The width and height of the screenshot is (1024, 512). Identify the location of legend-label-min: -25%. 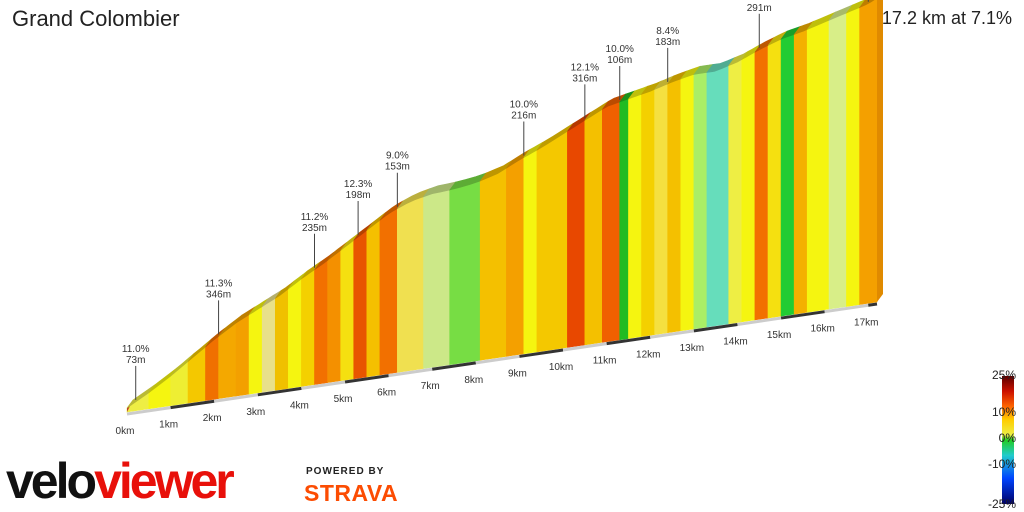
(1001, 504).